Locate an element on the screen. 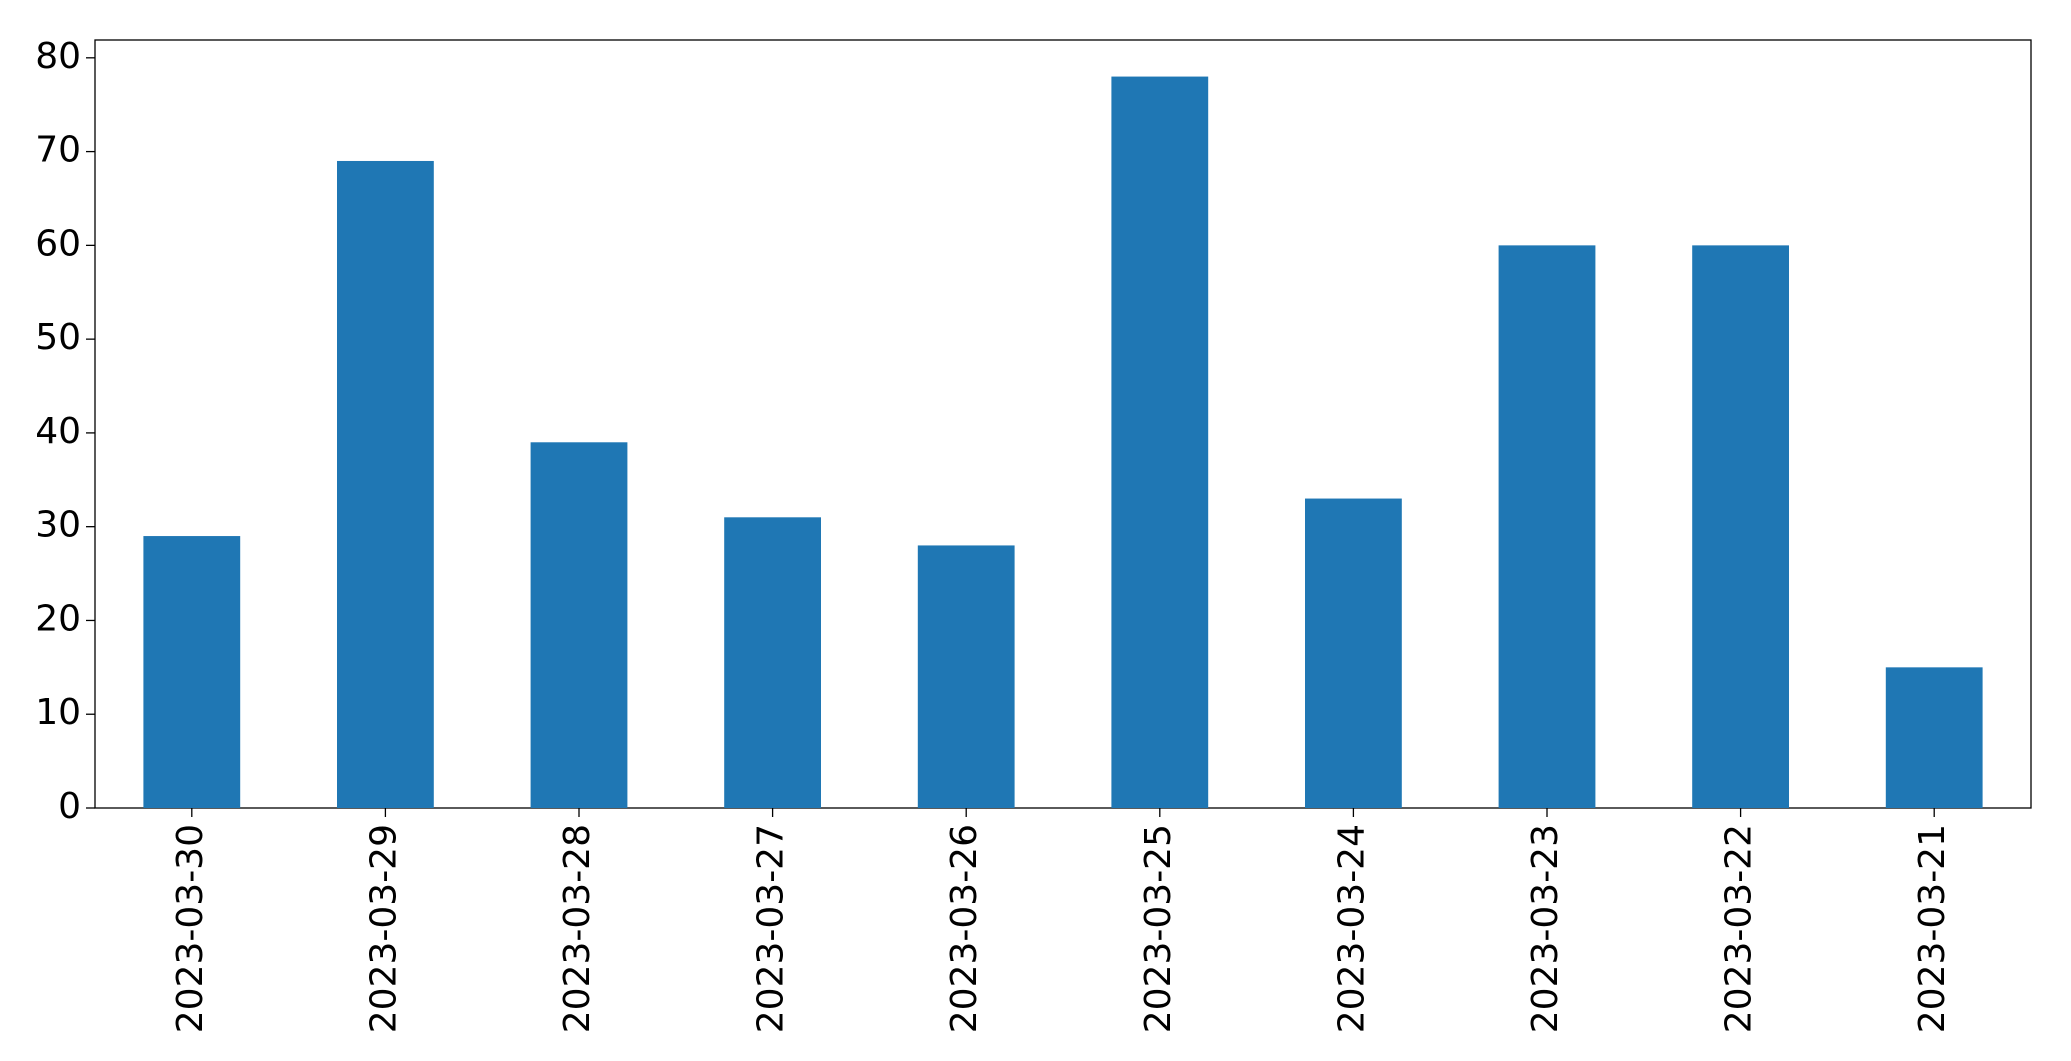 Image resolution: width=2071 pixels, height=1061 pixels. y-tick-label: 40 is located at coordinates (58, 431).